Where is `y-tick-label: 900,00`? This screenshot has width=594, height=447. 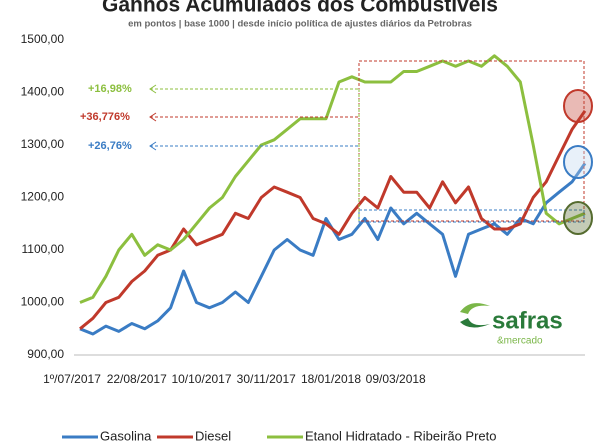
y-tick-label: 900,00 is located at coordinates (45, 354).